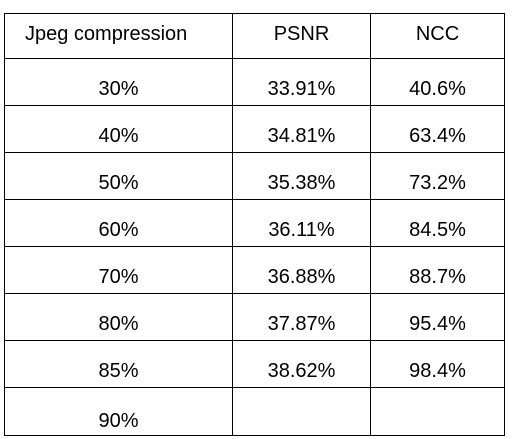 The height and width of the screenshot is (439, 513). What do you see at coordinates (301, 364) in the screenshot?
I see `cell-psnr: 38.62%` at bounding box center [301, 364].